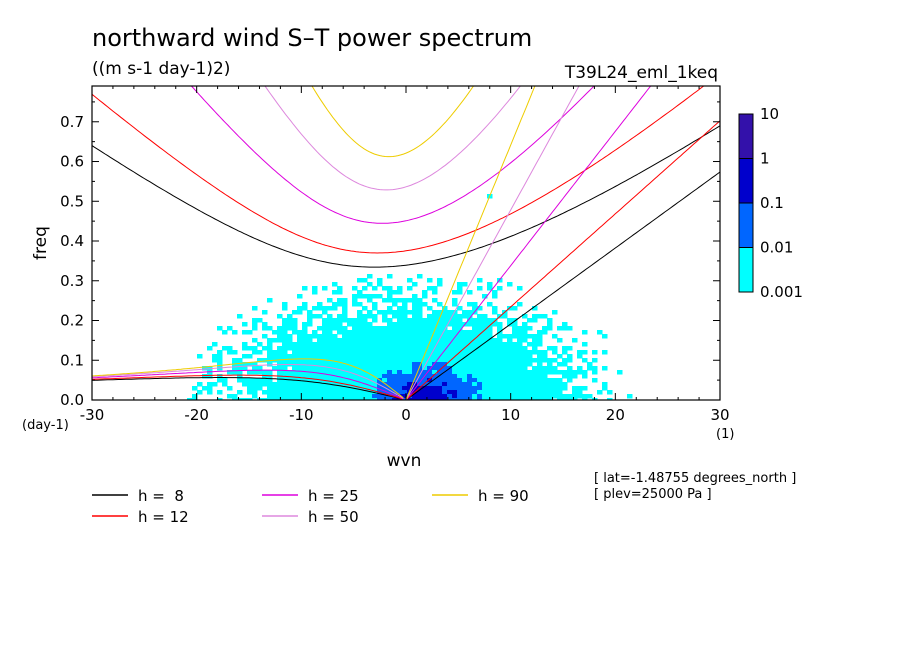 The width and height of the screenshot is (904, 654). What do you see at coordinates (406, 415) in the screenshot?
I see `x-tick-label: 0` at bounding box center [406, 415].